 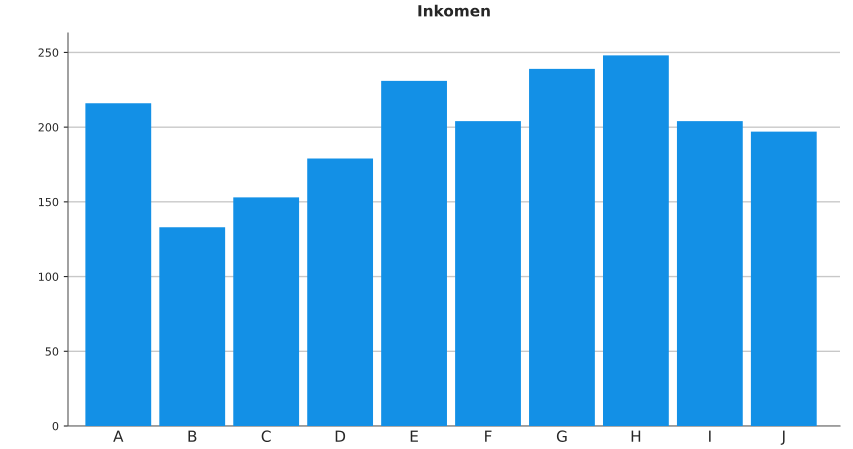 I want to click on y-tick-label: 0, so click(x=55, y=426).